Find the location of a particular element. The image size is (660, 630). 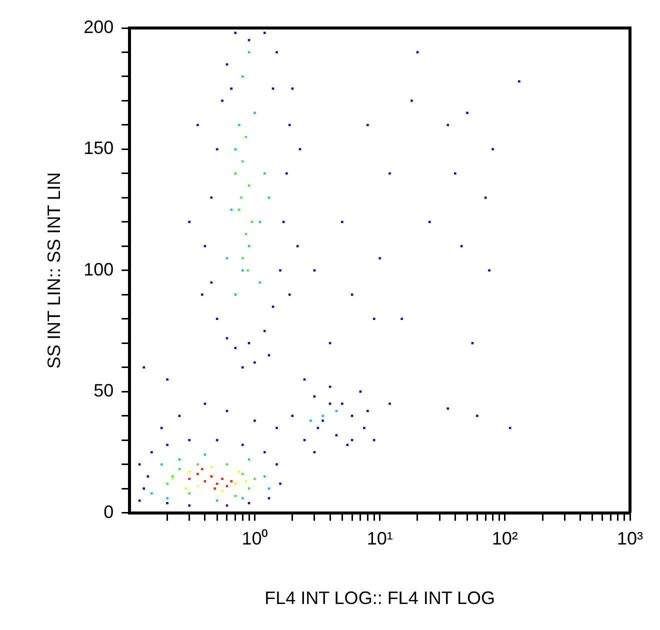

y-axis-title: SS INT LIN:: SS INT LIN is located at coordinates (54, 270).